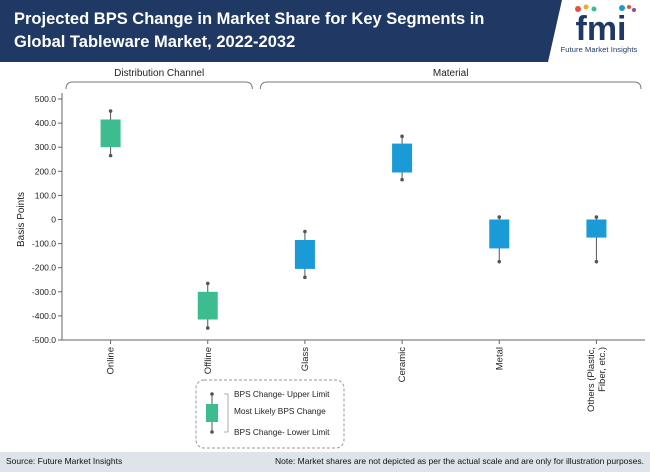 The image size is (650, 472). Describe the element at coordinates (499, 358) in the screenshot. I see `x-tick-label: Metal` at that location.